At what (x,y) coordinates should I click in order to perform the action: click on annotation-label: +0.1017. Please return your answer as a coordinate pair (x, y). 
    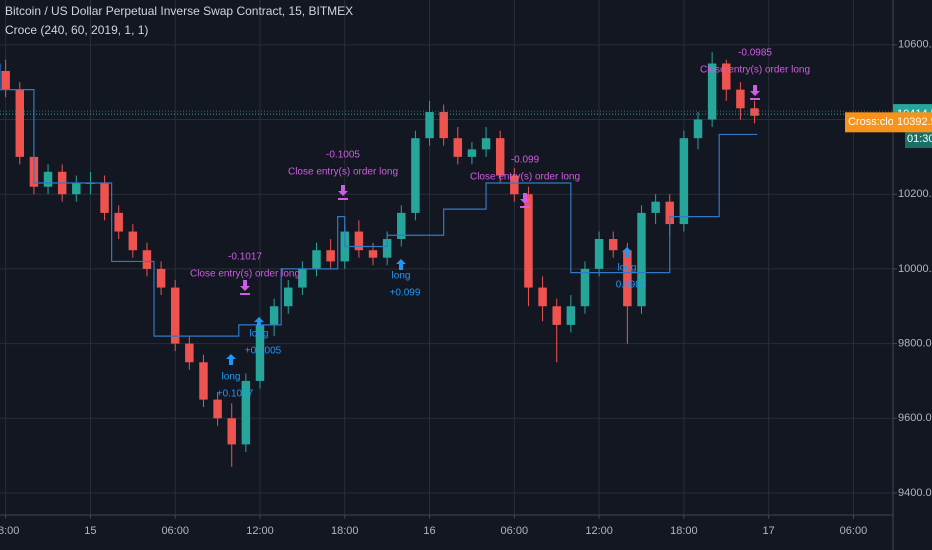
    Looking at the image, I should click on (235, 394).